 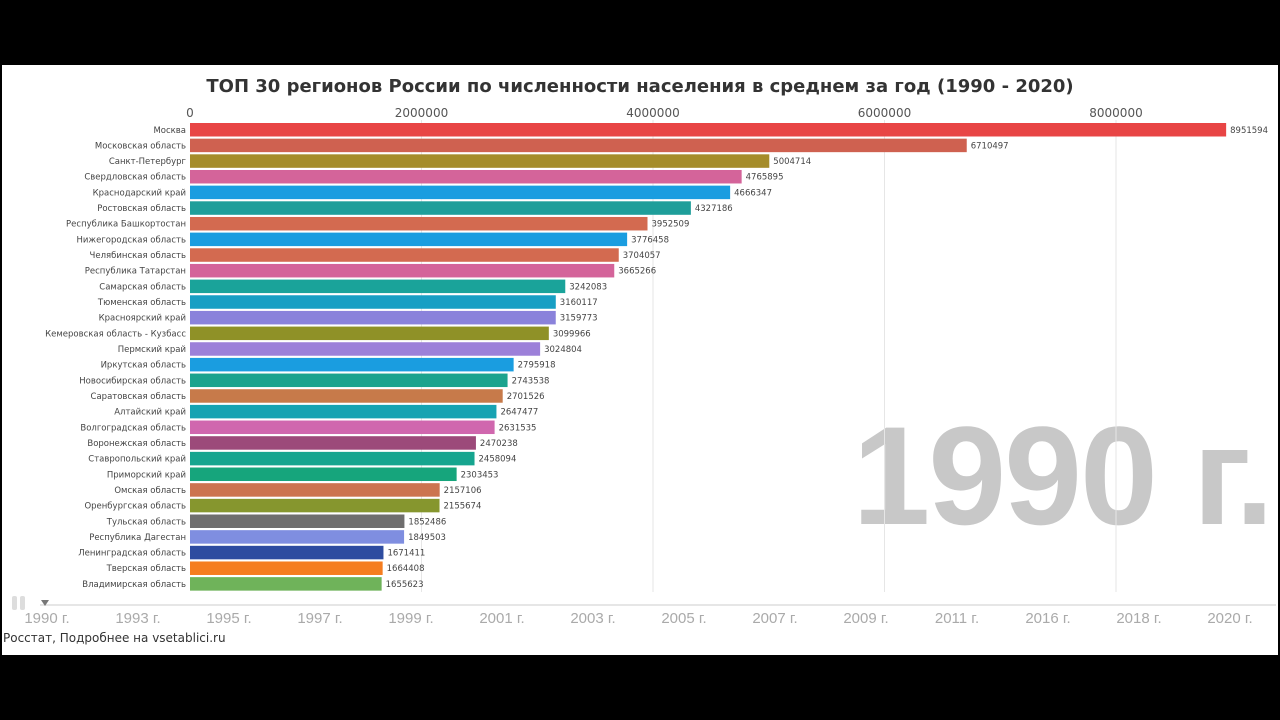 I want to click on category-label: Волгоградская область, so click(x=133, y=428).